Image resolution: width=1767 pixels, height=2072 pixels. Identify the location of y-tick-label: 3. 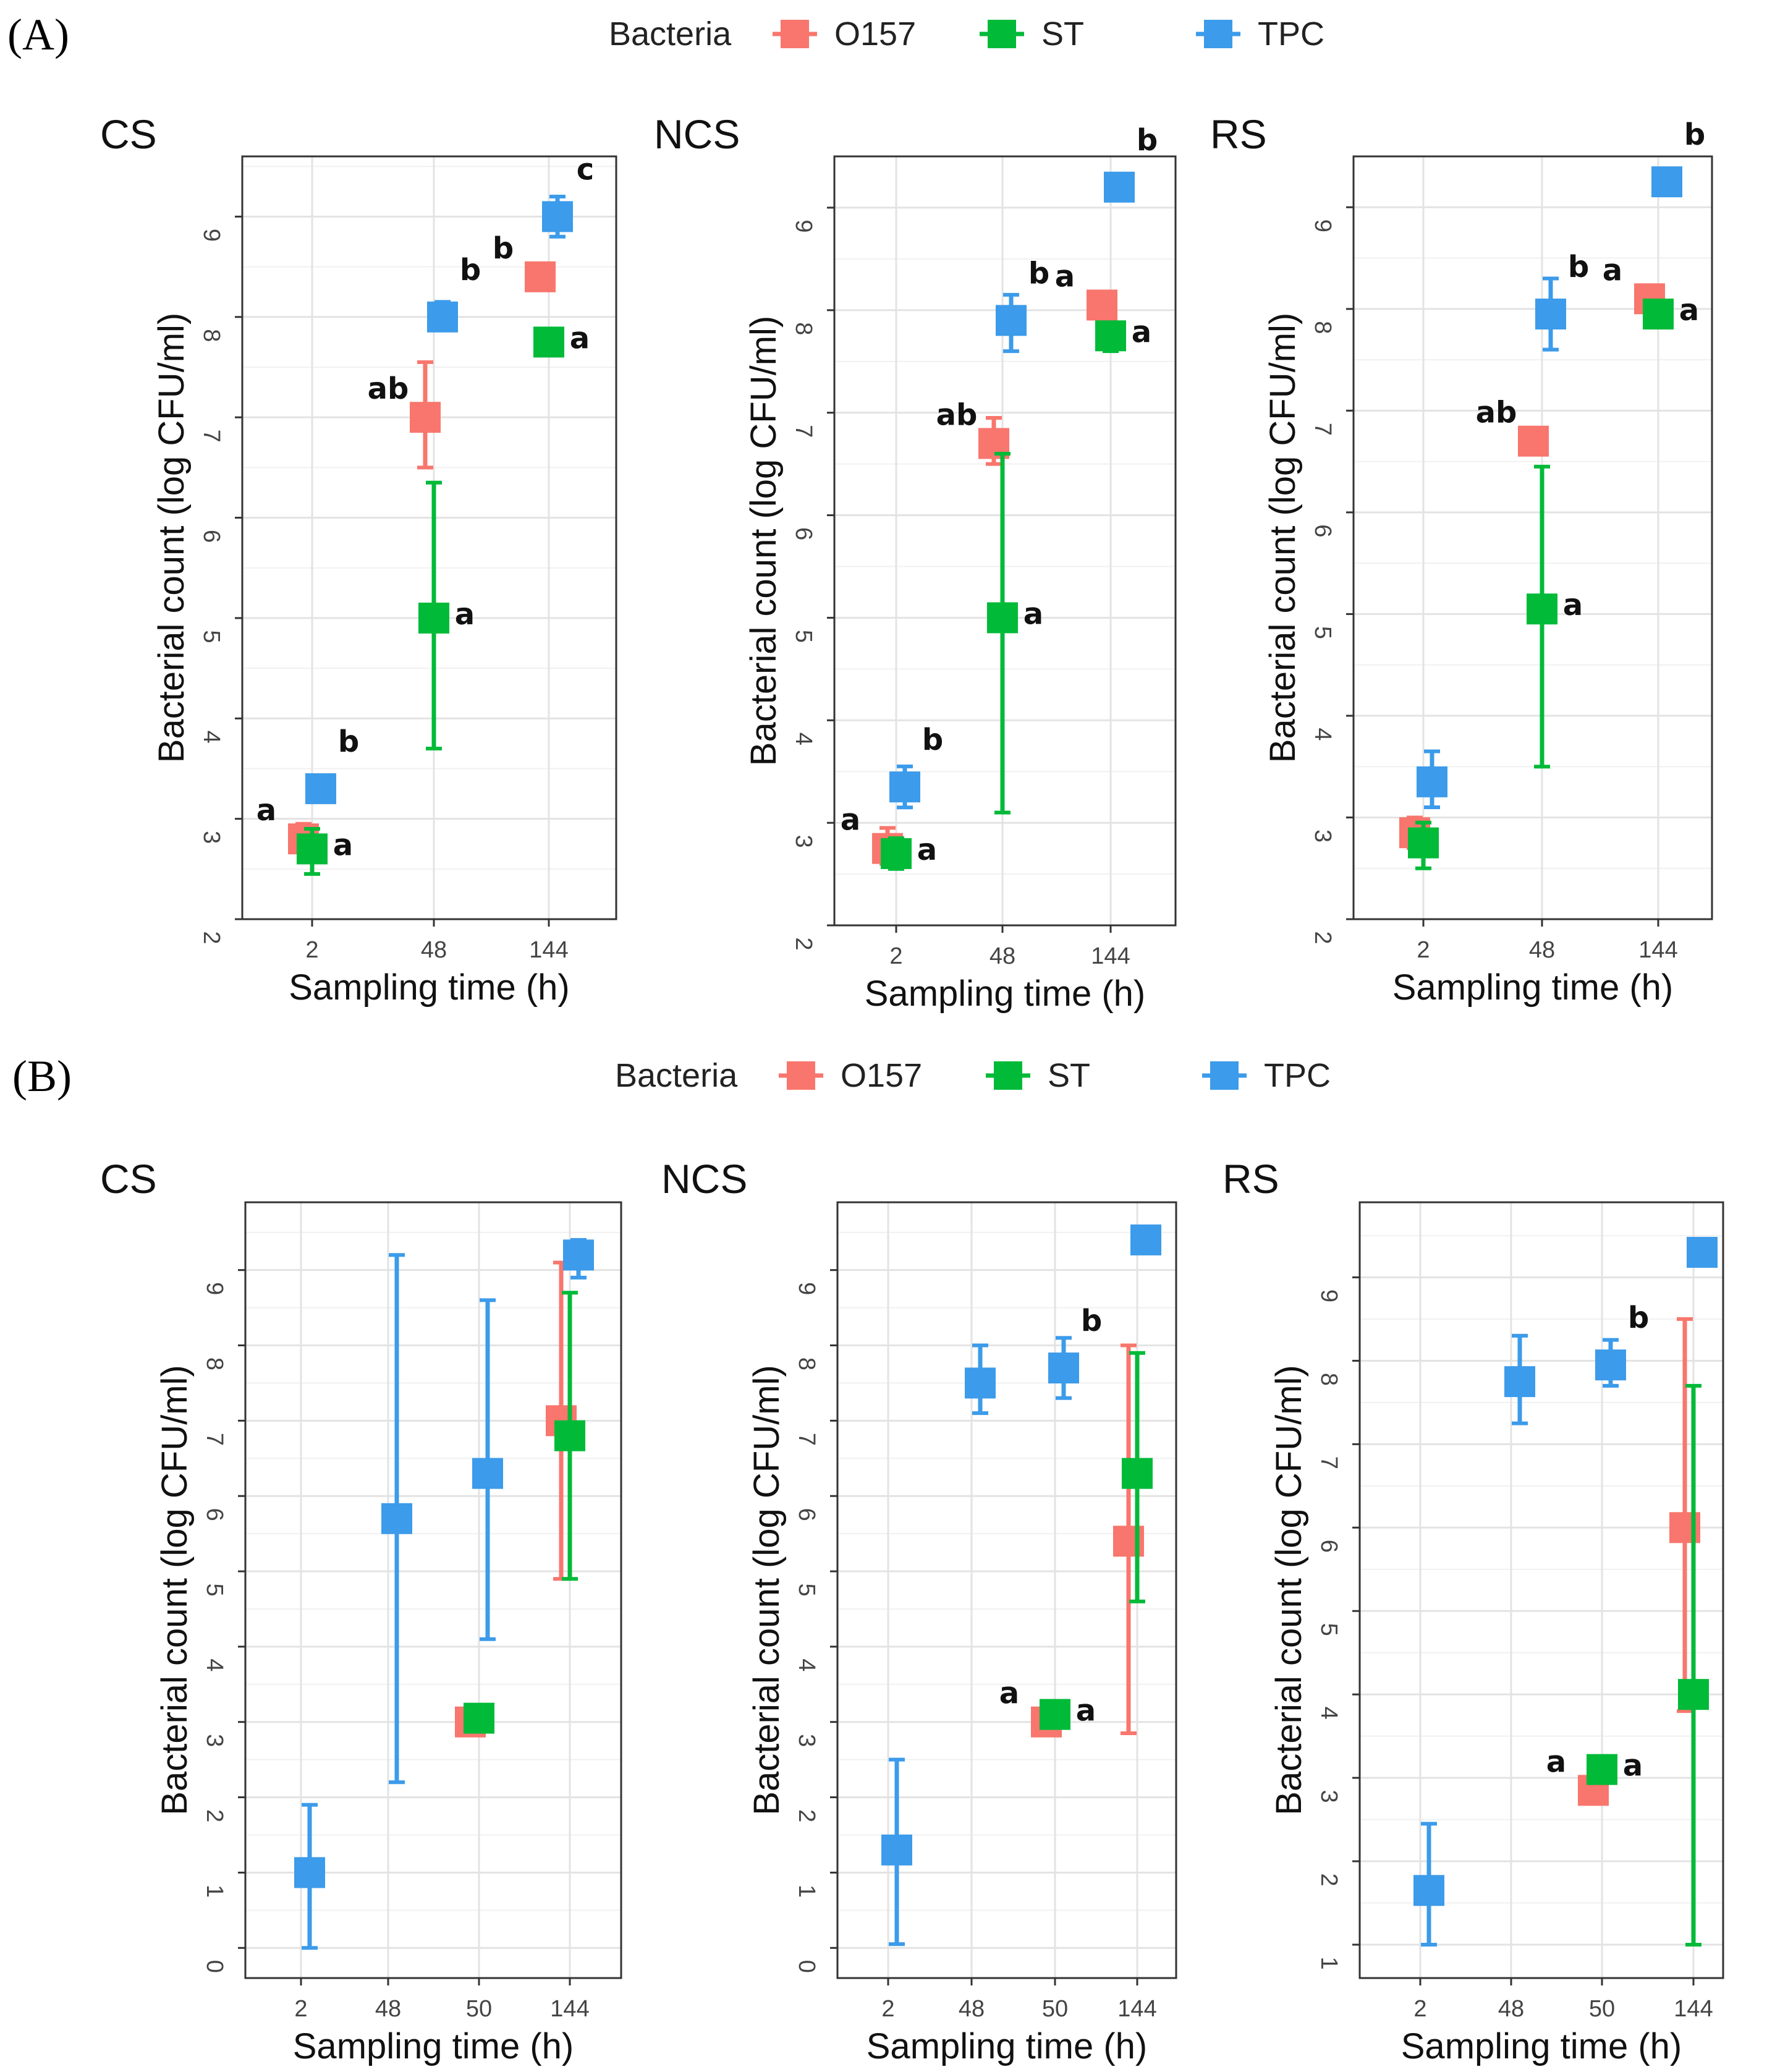
(1323, 836).